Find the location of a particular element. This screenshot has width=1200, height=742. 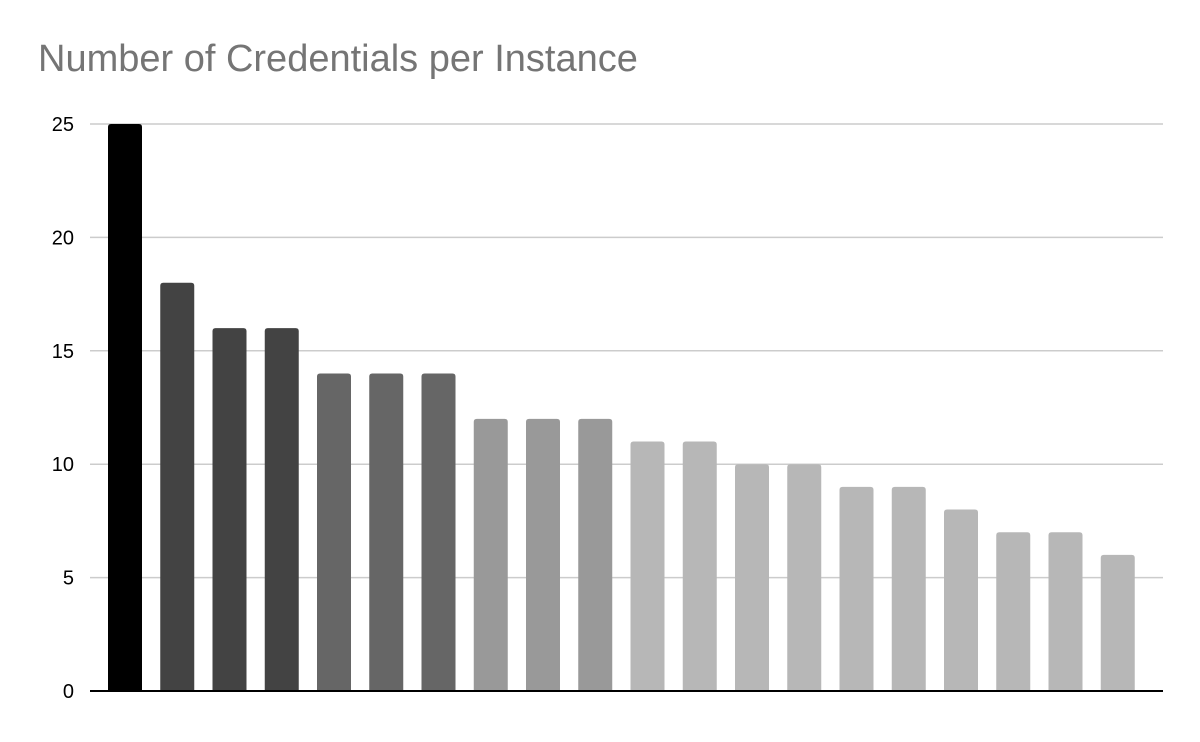

y-tick-label: 15 is located at coordinates (63, 352).